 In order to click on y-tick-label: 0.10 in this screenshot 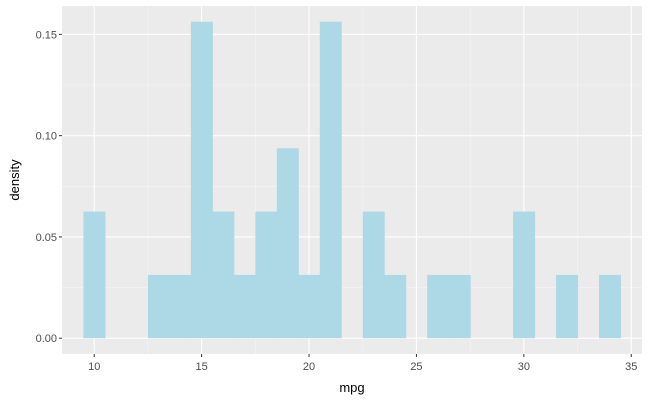, I will do `click(46, 137)`.